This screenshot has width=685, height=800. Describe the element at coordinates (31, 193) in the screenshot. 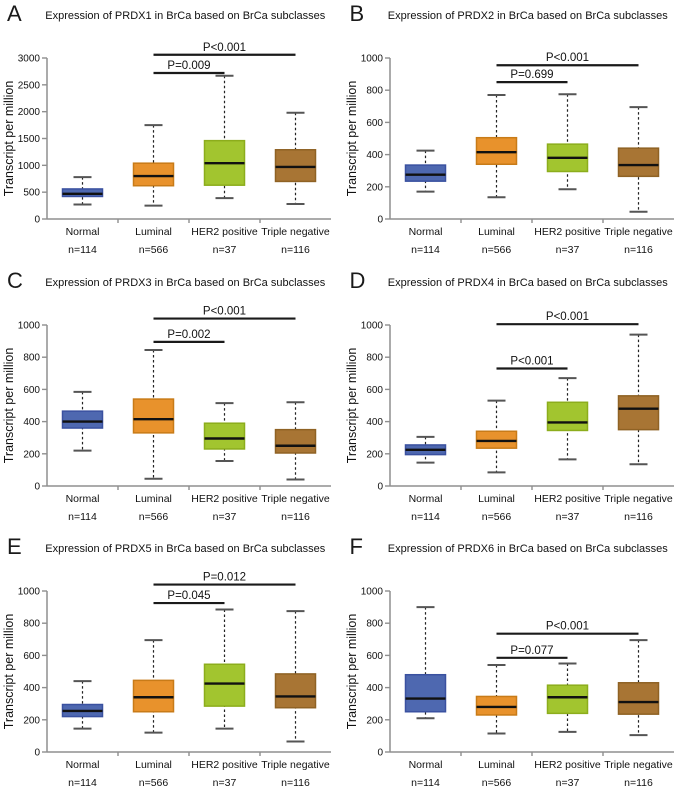

I see `y-tick-label: 500` at that location.